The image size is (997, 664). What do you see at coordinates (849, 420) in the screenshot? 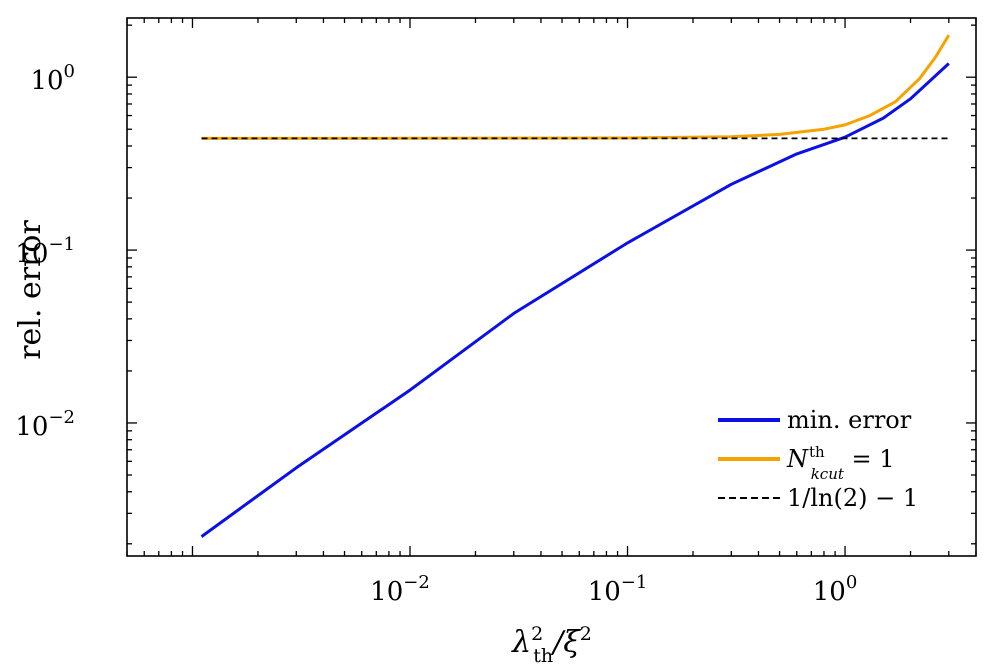
I see `legend-label-min-error: min. error` at bounding box center [849, 420].